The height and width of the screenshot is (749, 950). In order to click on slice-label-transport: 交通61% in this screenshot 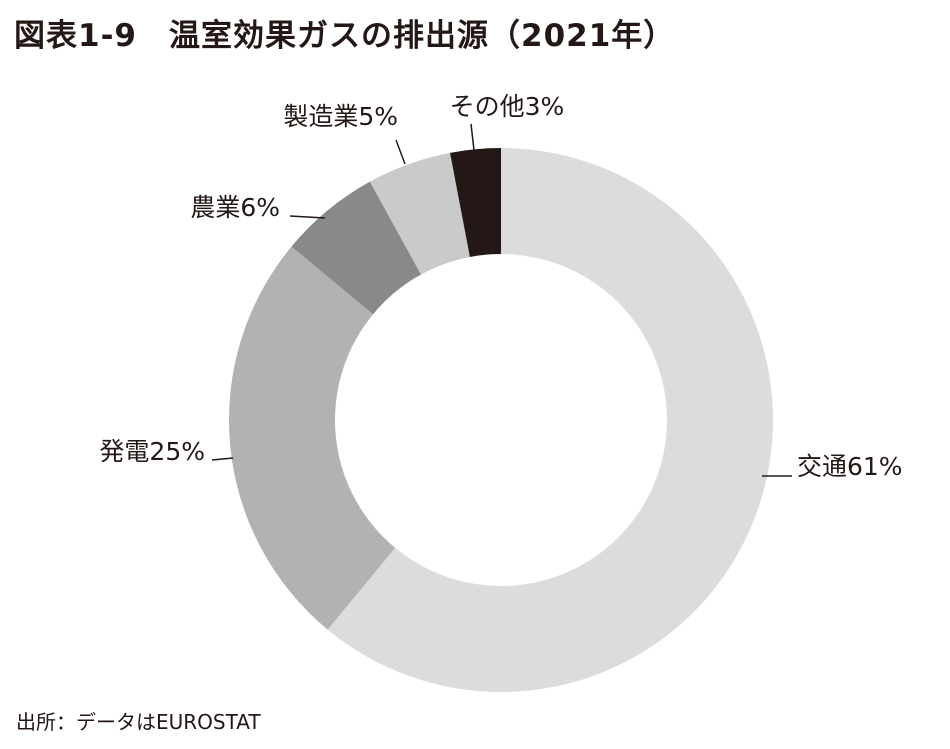, I will do `click(850, 466)`.